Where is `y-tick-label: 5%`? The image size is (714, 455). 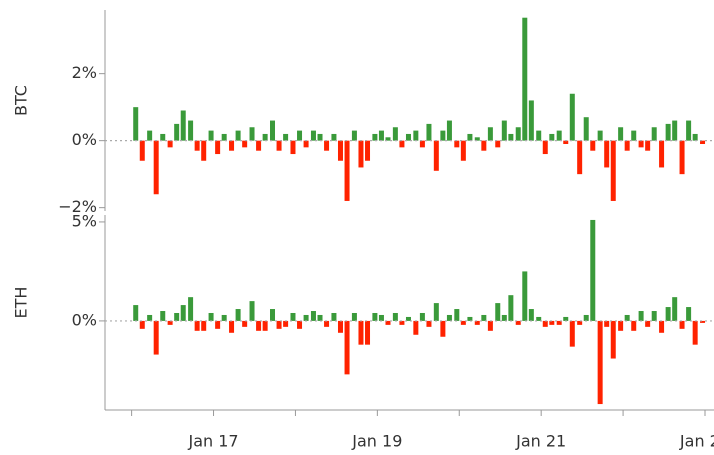 y-tick-label: 5% is located at coordinates (84, 220).